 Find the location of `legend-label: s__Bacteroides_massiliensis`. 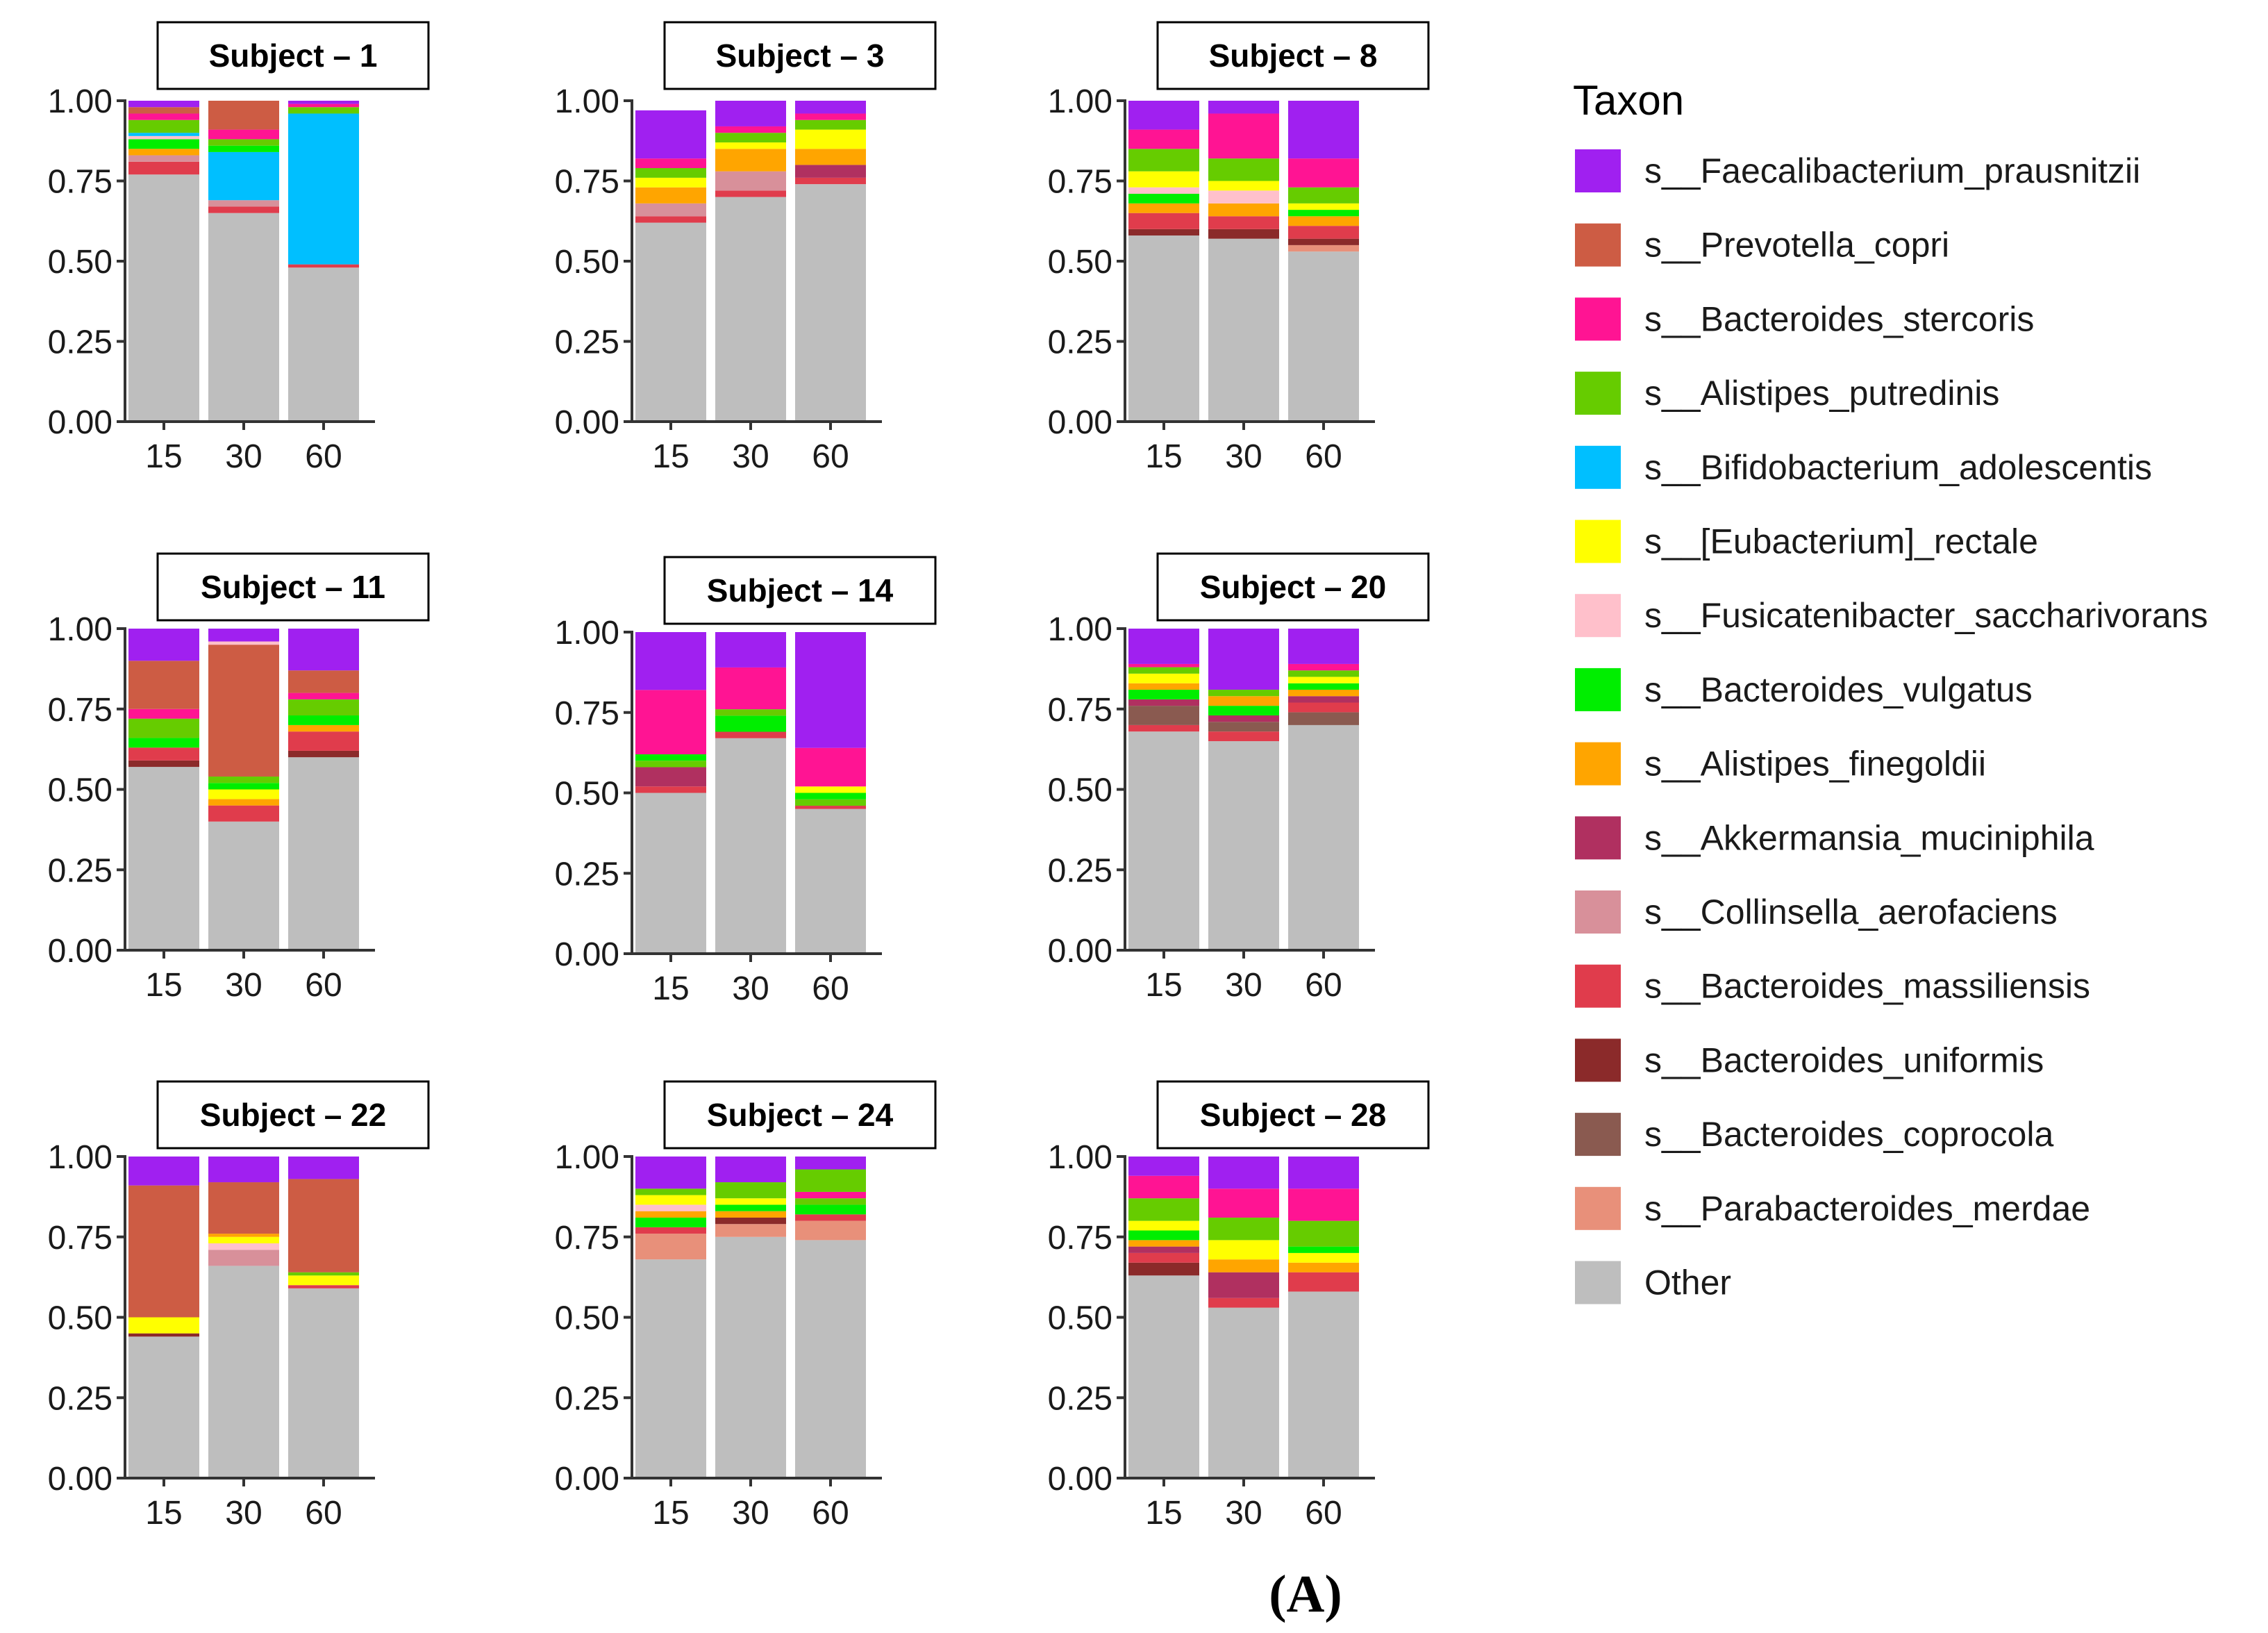

legend-label: s__Bacteroides_massiliensis is located at coordinates (1867, 986).